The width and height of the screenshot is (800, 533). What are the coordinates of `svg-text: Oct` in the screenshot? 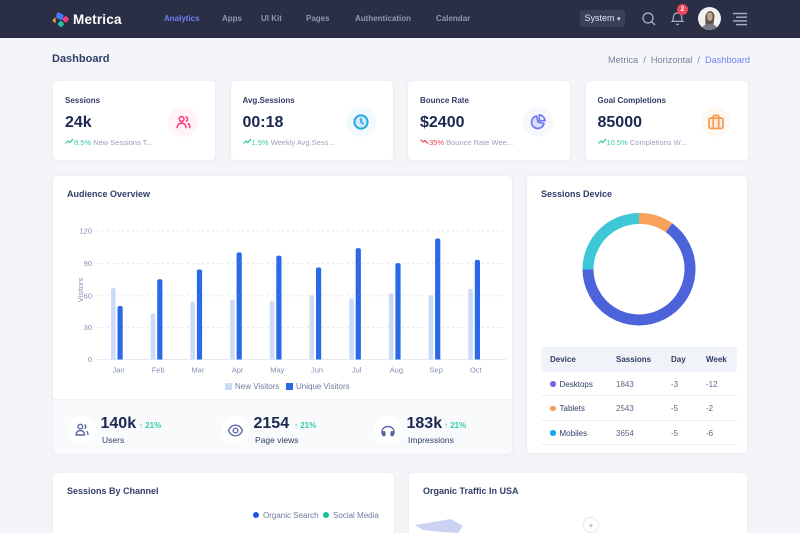 It's located at (476, 370).